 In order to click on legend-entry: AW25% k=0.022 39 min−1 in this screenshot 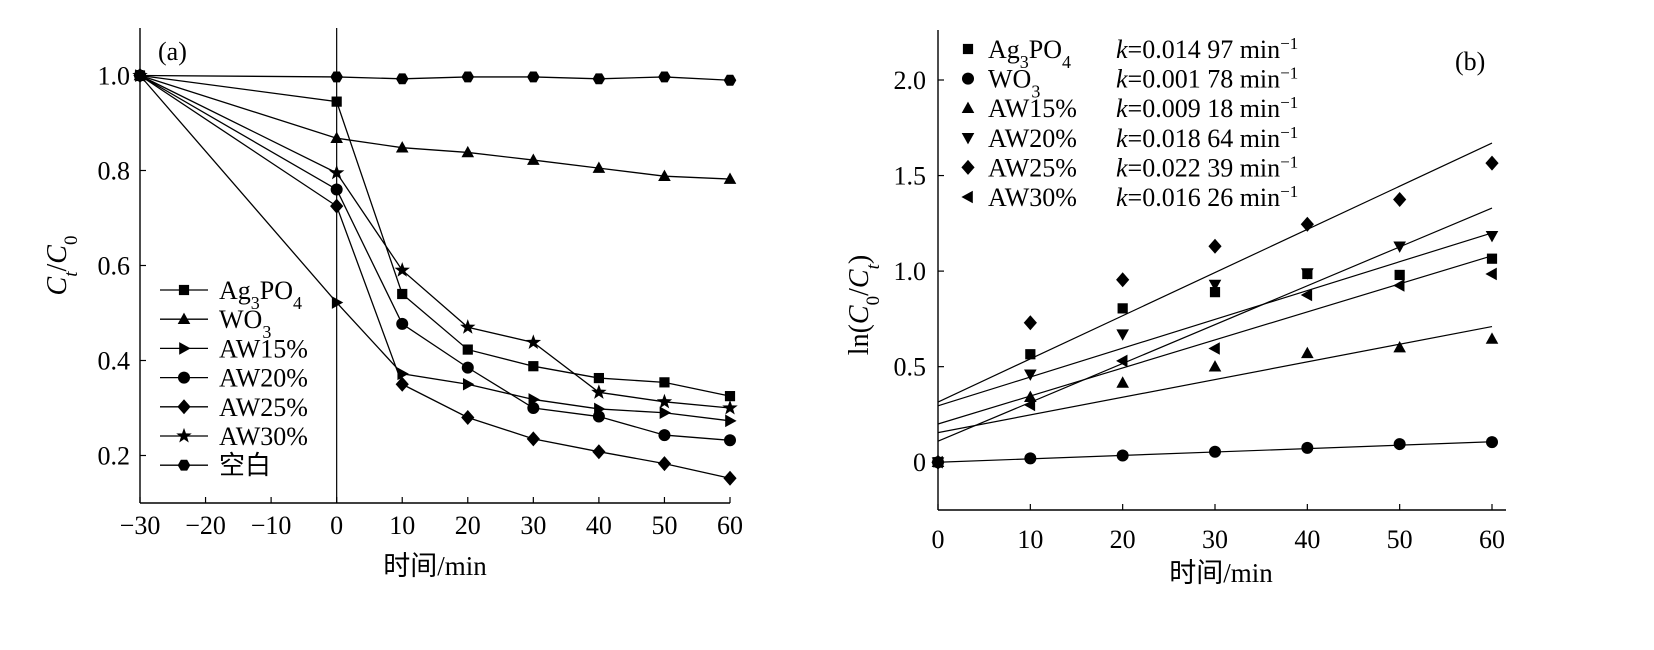, I will do `click(1129, 167)`.